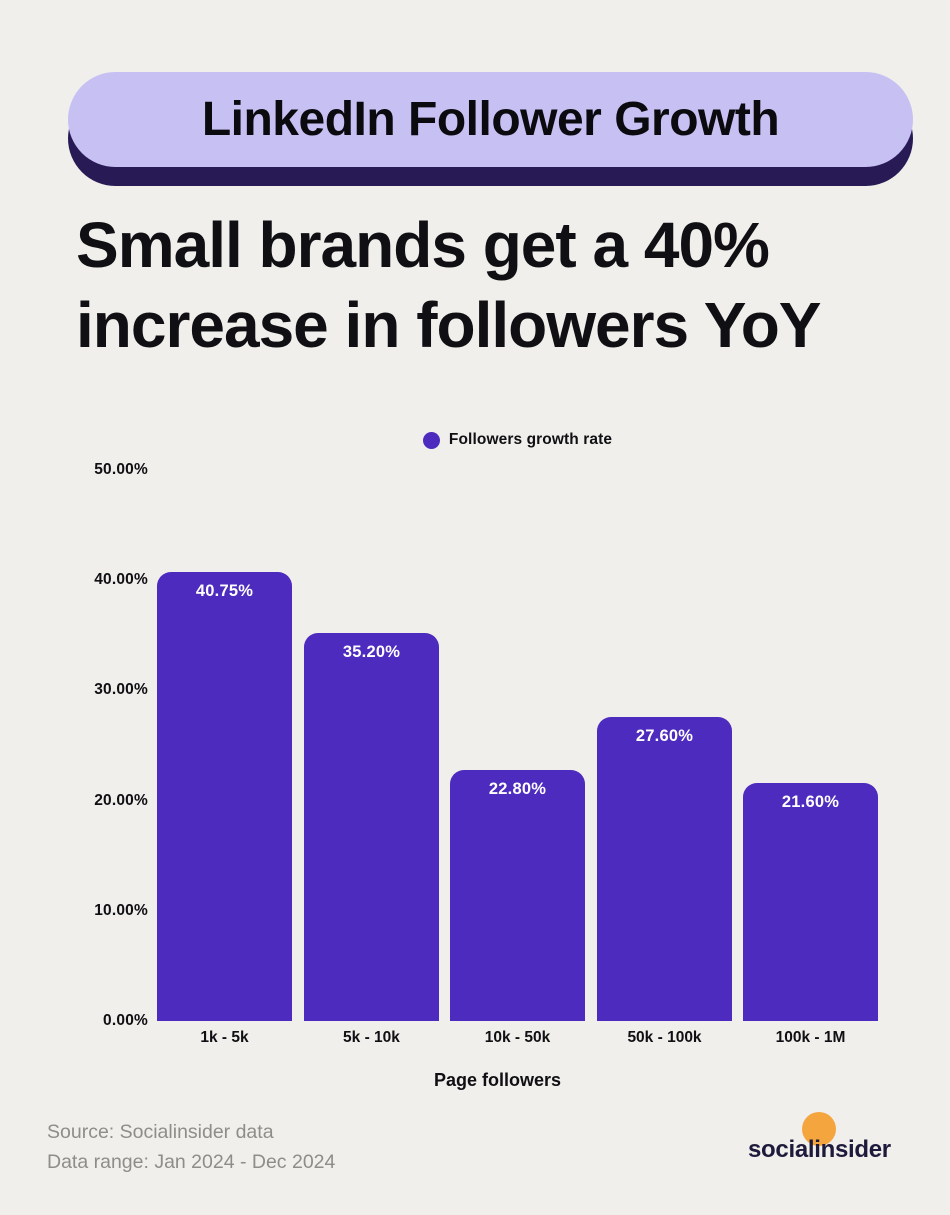  Describe the element at coordinates (448, 325) in the screenshot. I see `page-title-line-2: increase in followers YoY` at that location.